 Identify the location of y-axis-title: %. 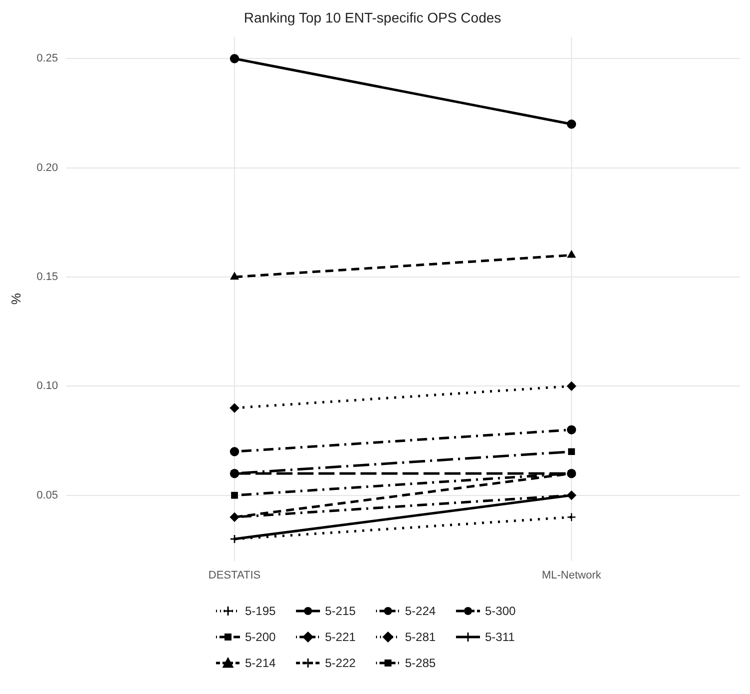
(16, 298).